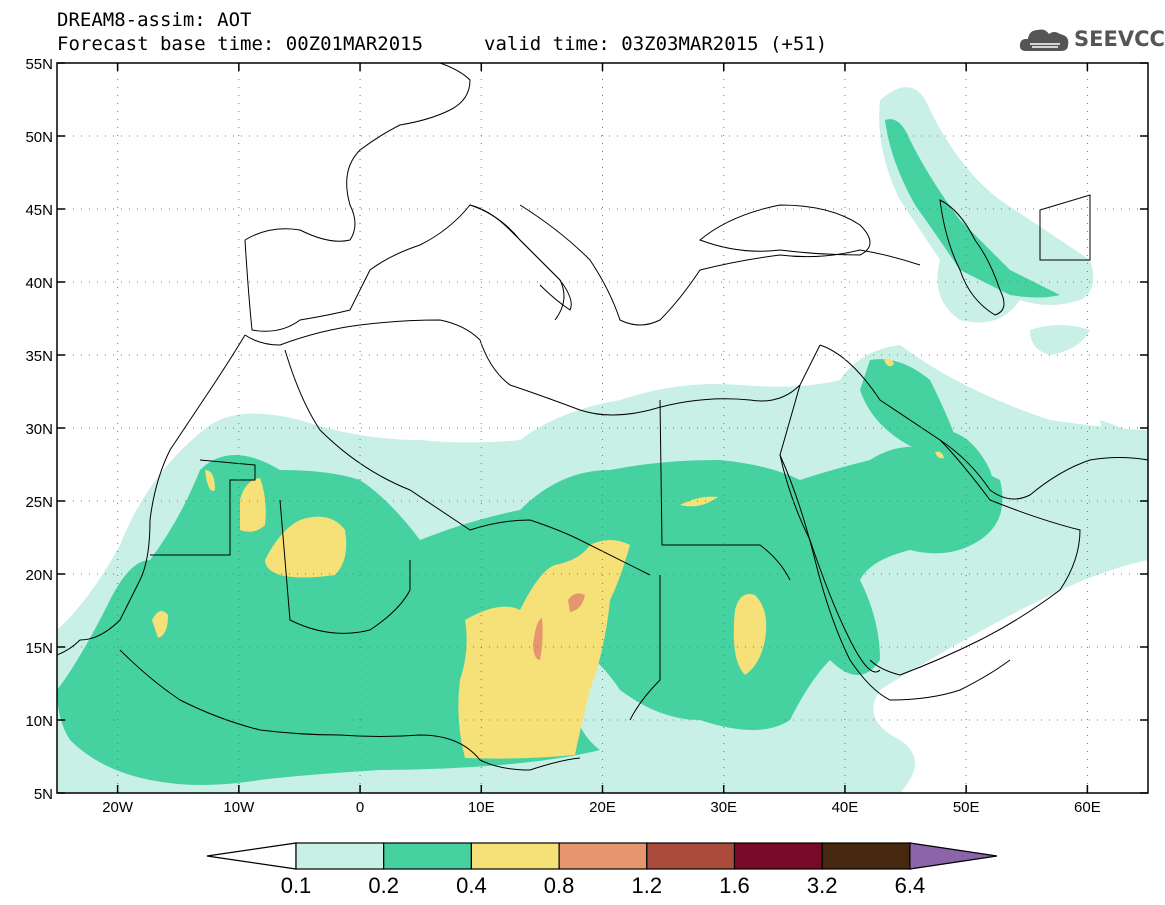 The height and width of the screenshot is (905, 1165). What do you see at coordinates (966, 807) in the screenshot?
I see `lon-label: 50E` at bounding box center [966, 807].